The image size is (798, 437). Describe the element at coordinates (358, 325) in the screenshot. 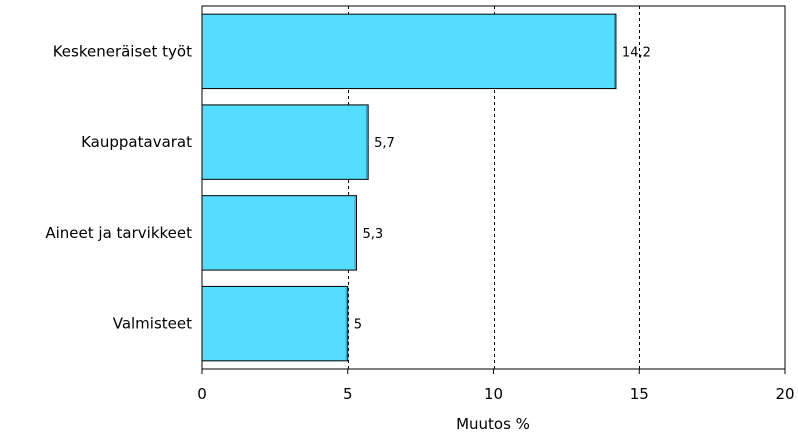

I see `value-label: 5` at that location.